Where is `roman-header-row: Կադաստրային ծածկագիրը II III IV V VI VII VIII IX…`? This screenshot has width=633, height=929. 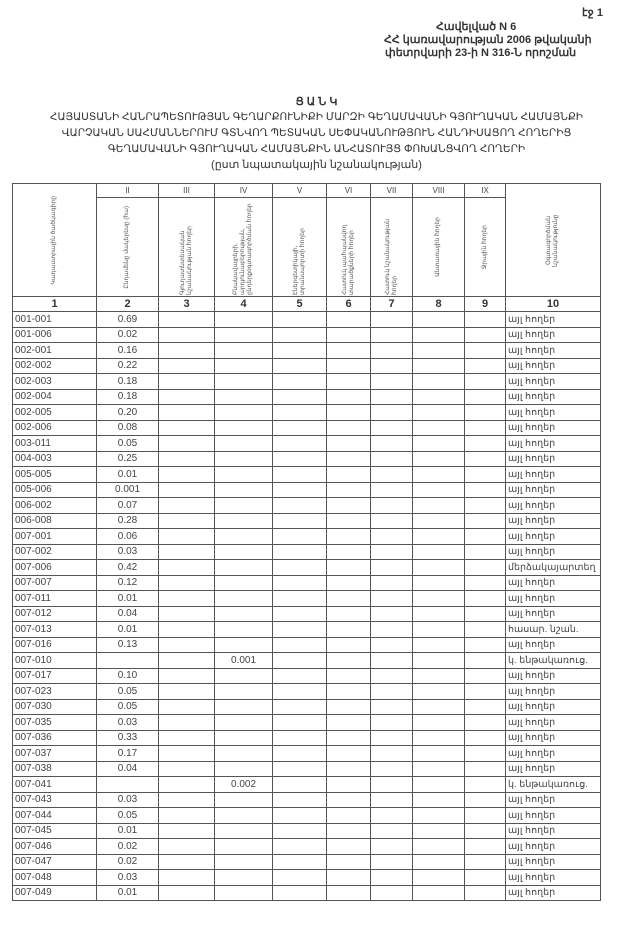 roman-header-row: Կադաստրային ծածկագիրը II III IV V VI VII VIII IX… is located at coordinates (306, 240).